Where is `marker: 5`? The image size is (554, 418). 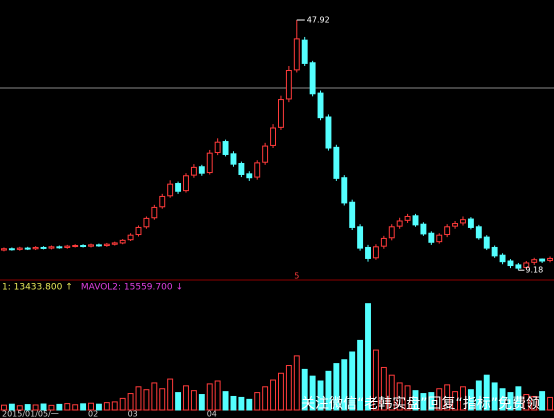 marker: 5 is located at coordinates (296, 276).